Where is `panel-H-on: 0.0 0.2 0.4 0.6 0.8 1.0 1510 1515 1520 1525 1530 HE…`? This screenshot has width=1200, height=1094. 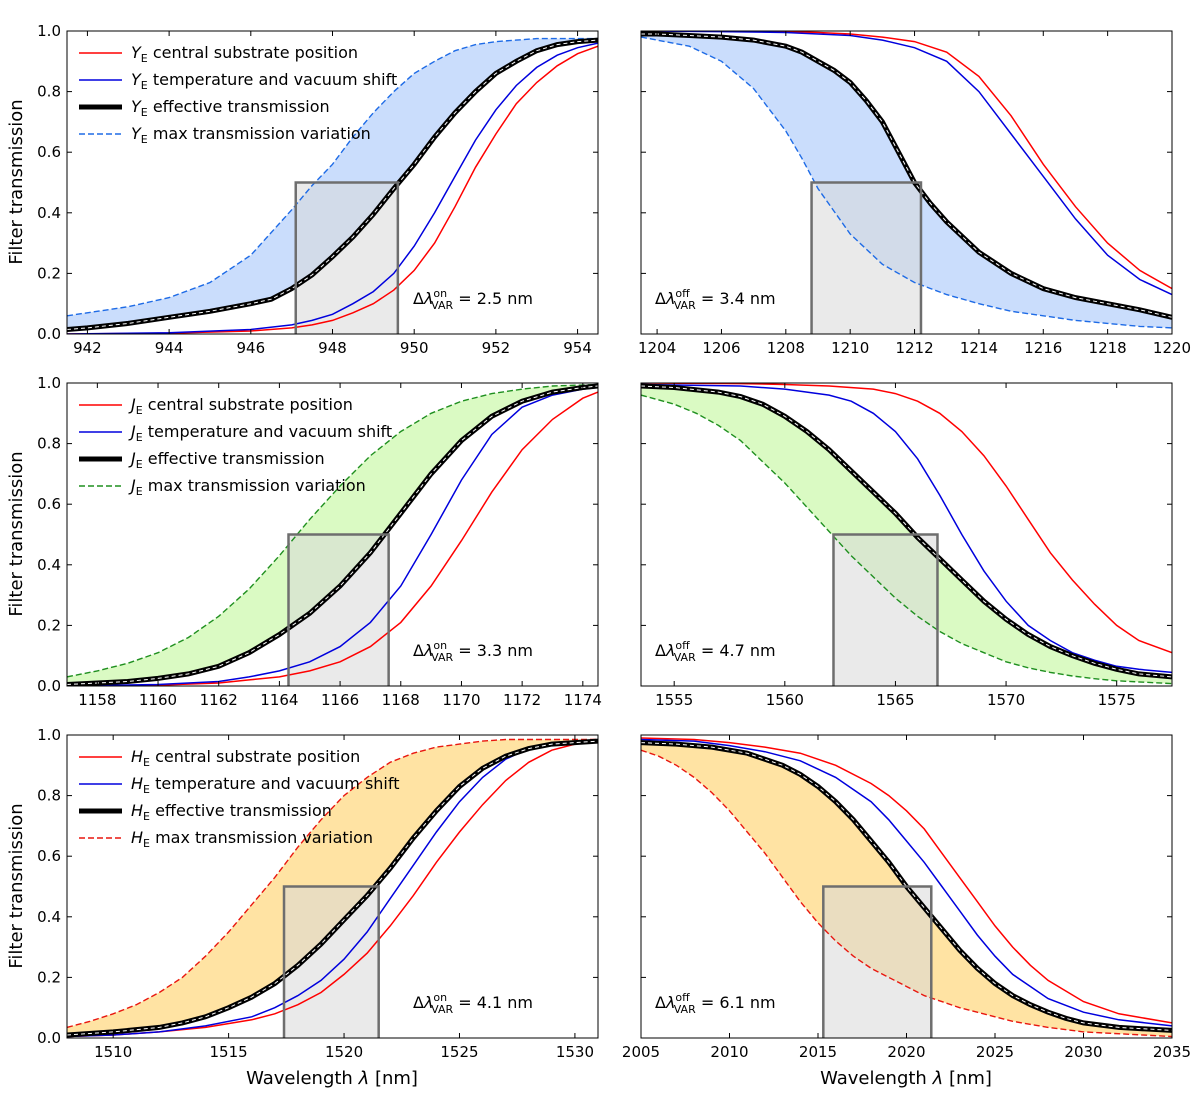
panel-H-on: 0.0 0.2 0.4 0.6 0.8 1.0 1510 1515 1520 1525 1530 HE… is located at coordinates (318, 893).